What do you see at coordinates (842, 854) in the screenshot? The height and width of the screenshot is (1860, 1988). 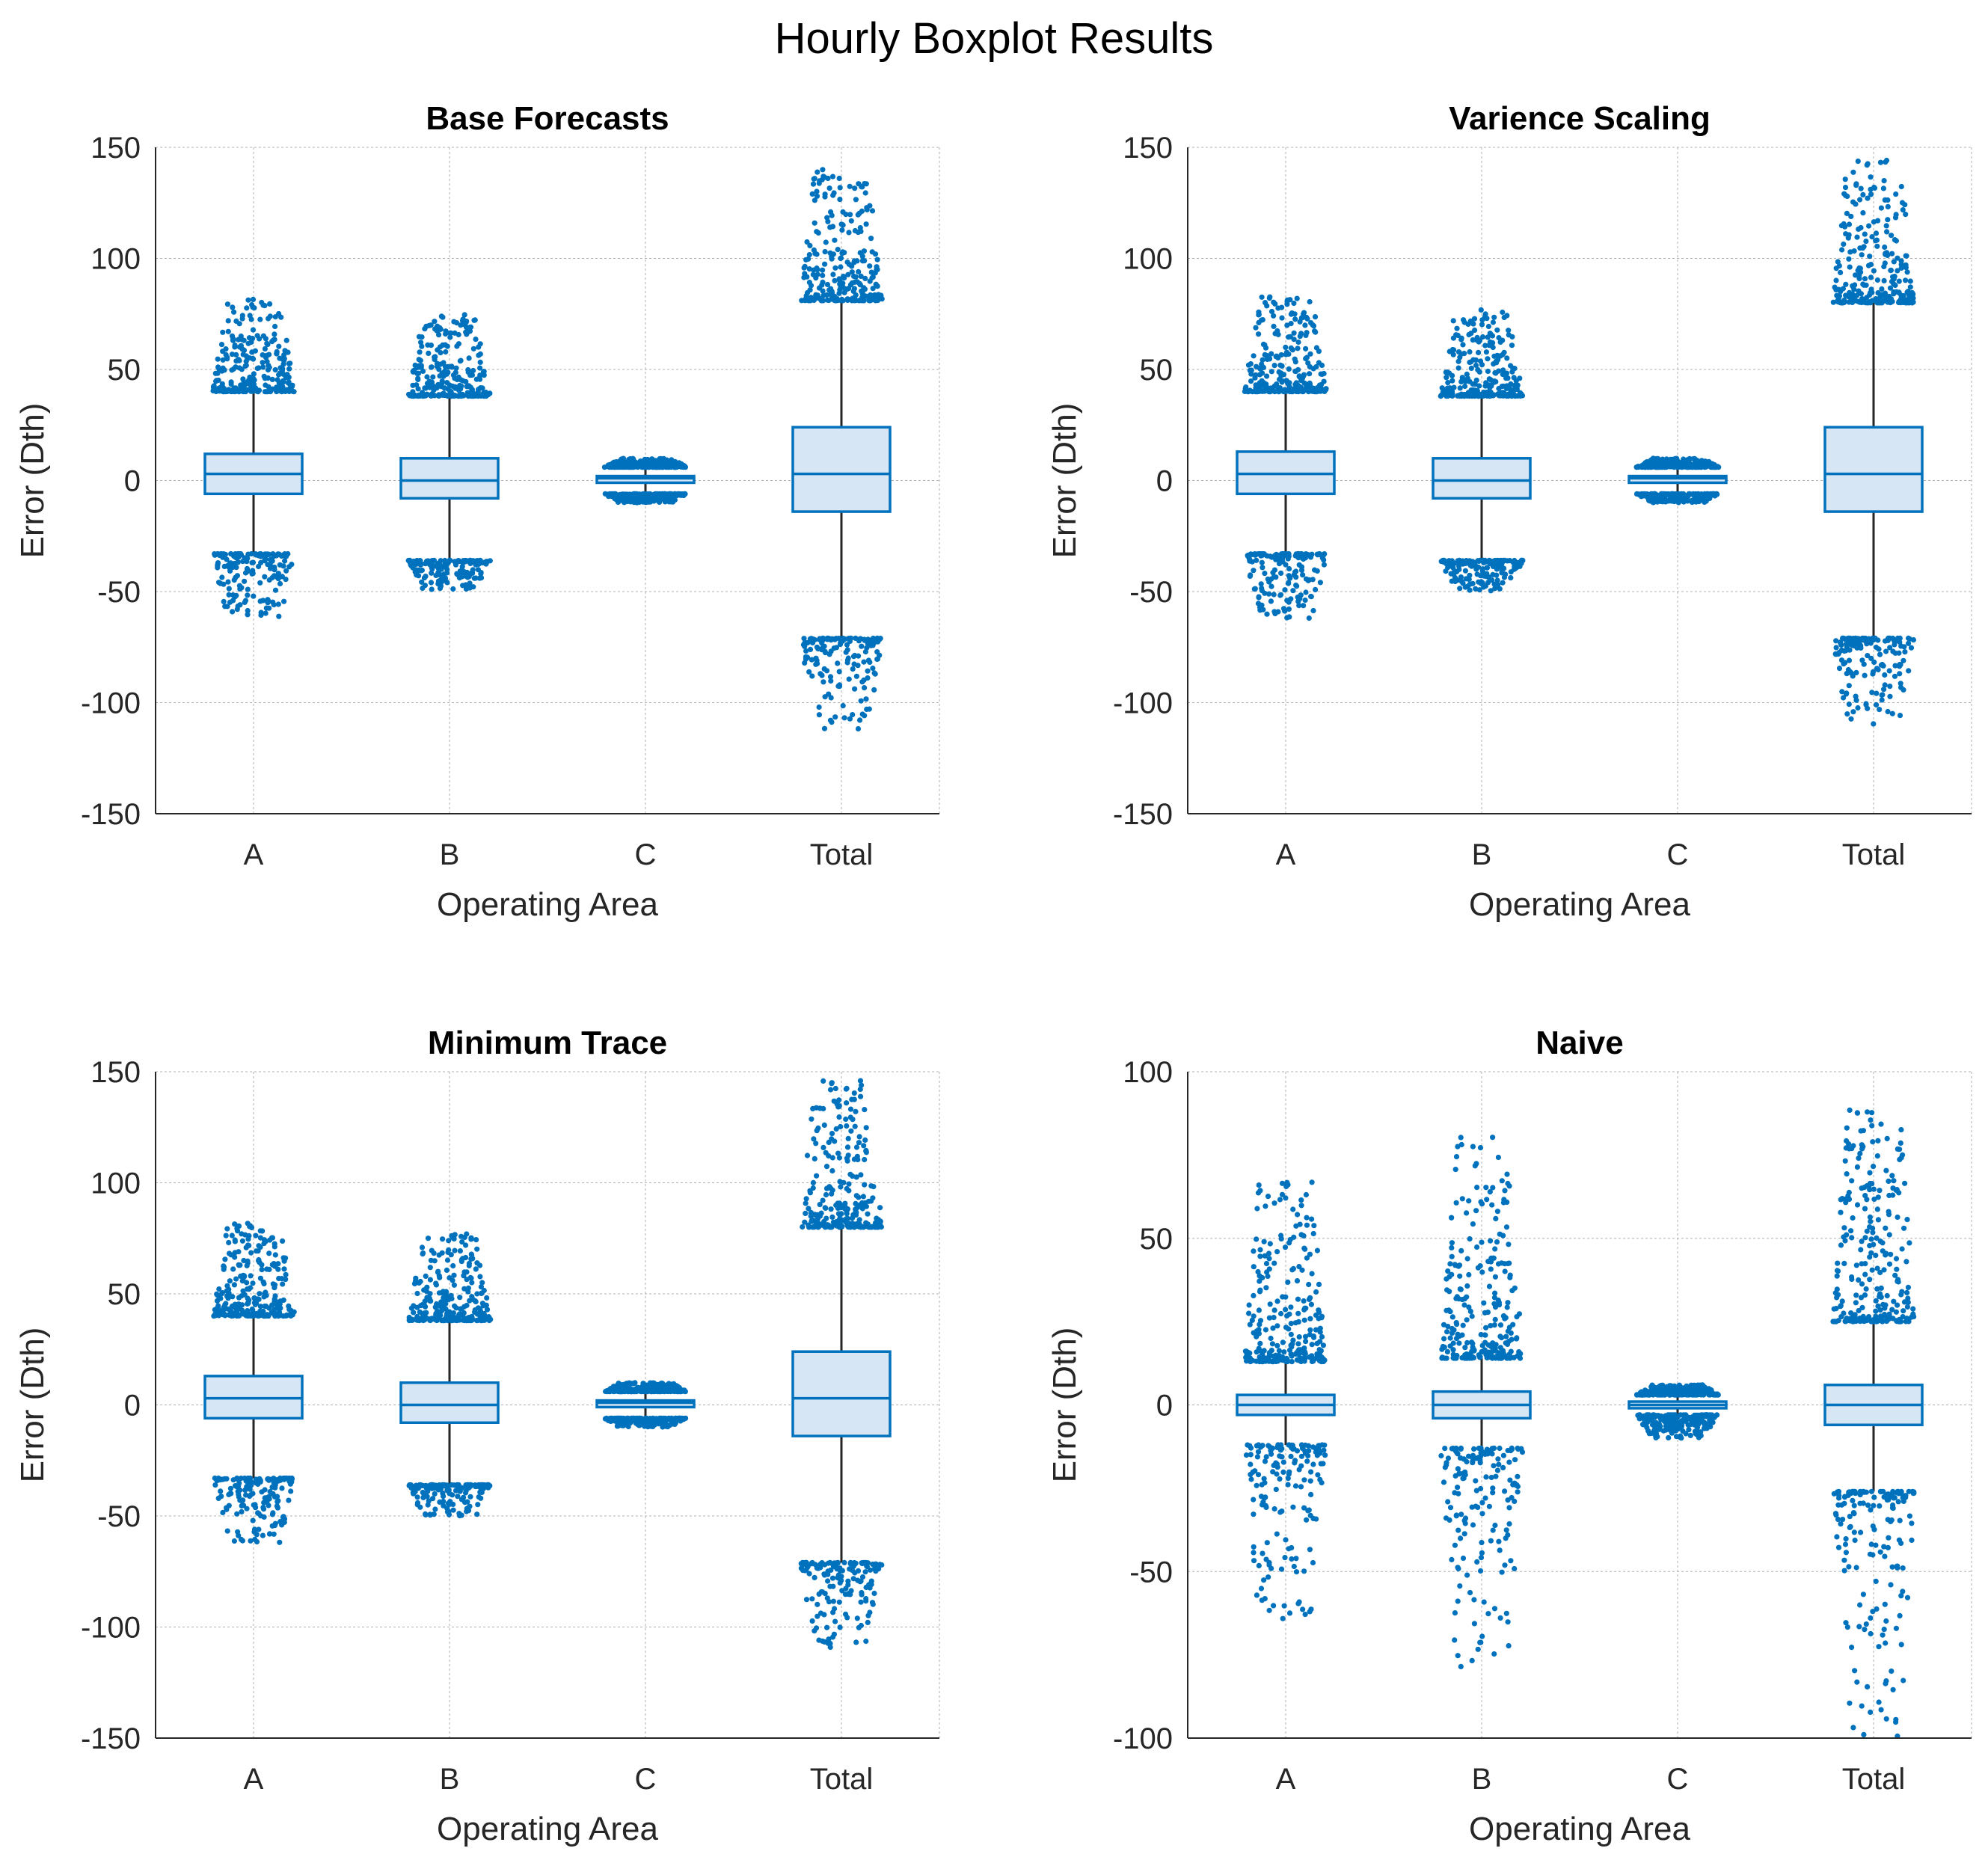 I see `x-tick-label: Total` at bounding box center [842, 854].